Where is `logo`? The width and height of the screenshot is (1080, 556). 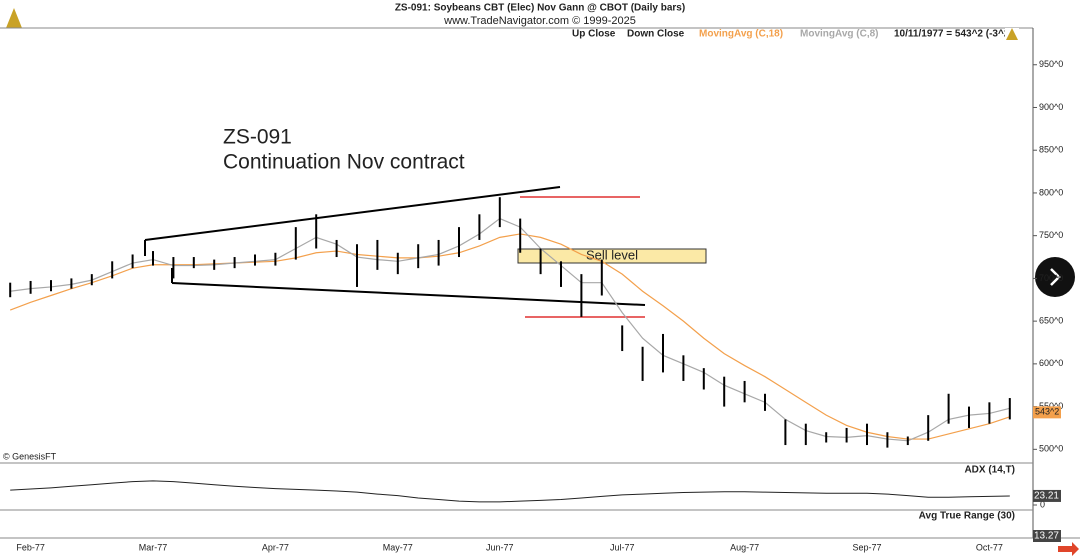
logo is located at coordinates (14, 18).